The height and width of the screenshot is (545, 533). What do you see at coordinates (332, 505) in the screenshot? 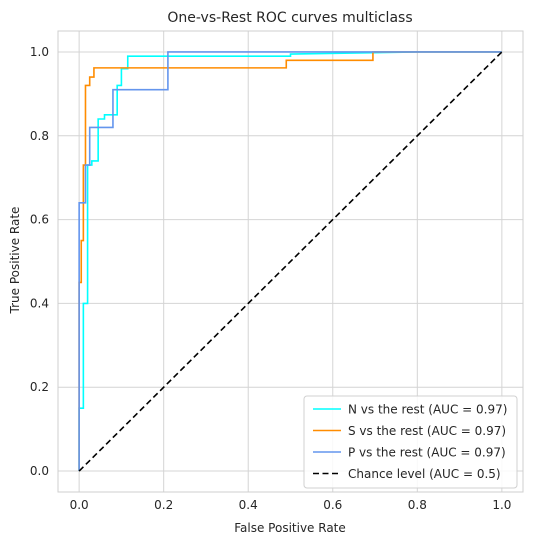
I see `x-tick-label: 0.6` at bounding box center [332, 505].